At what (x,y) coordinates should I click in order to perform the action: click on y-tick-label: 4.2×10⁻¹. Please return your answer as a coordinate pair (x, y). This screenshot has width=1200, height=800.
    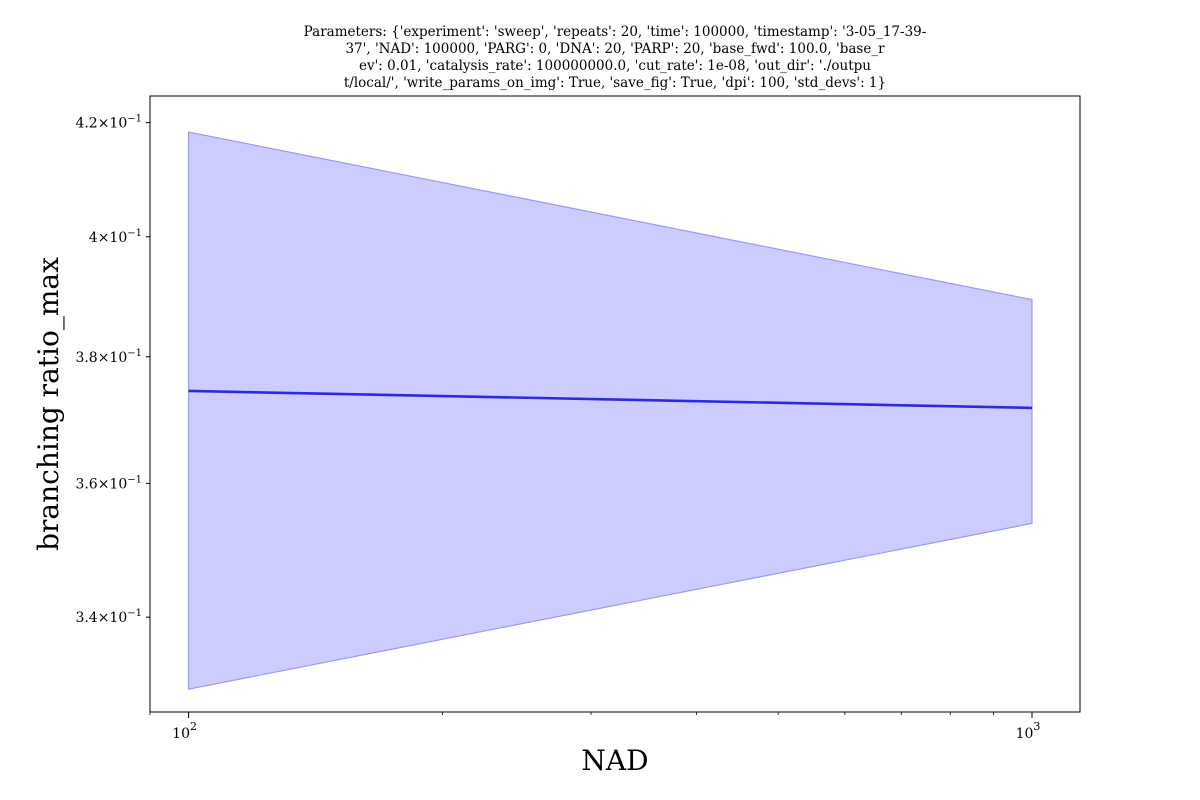
    Looking at the image, I should click on (108, 123).